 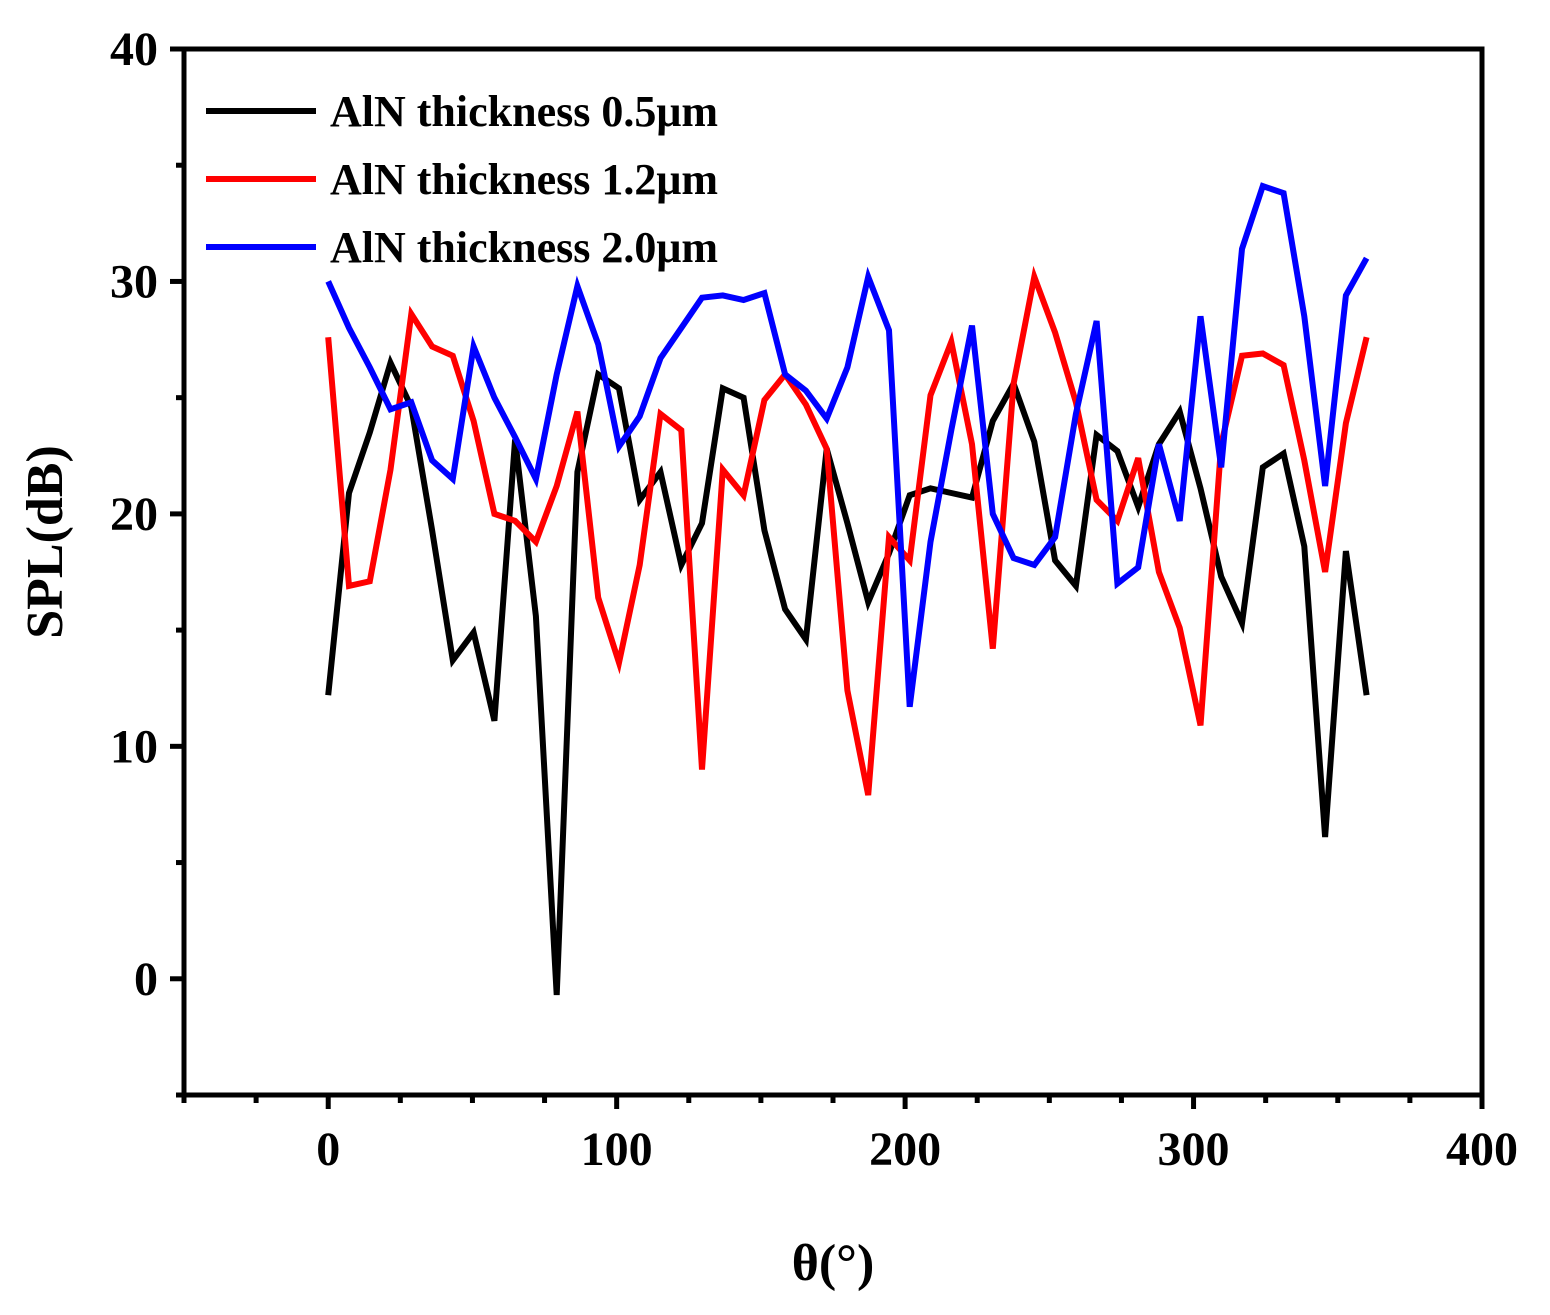 What do you see at coordinates (134, 281) in the screenshot?
I see `y-tick-label: 30` at bounding box center [134, 281].